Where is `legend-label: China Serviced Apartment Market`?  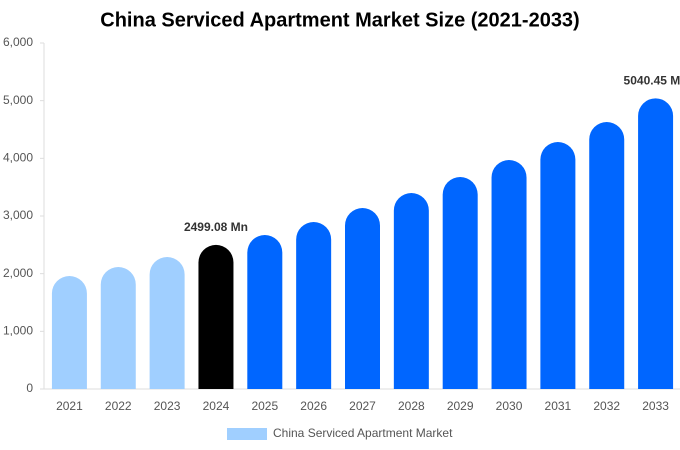 legend-label: China Serviced Apartment Market is located at coordinates (363, 433).